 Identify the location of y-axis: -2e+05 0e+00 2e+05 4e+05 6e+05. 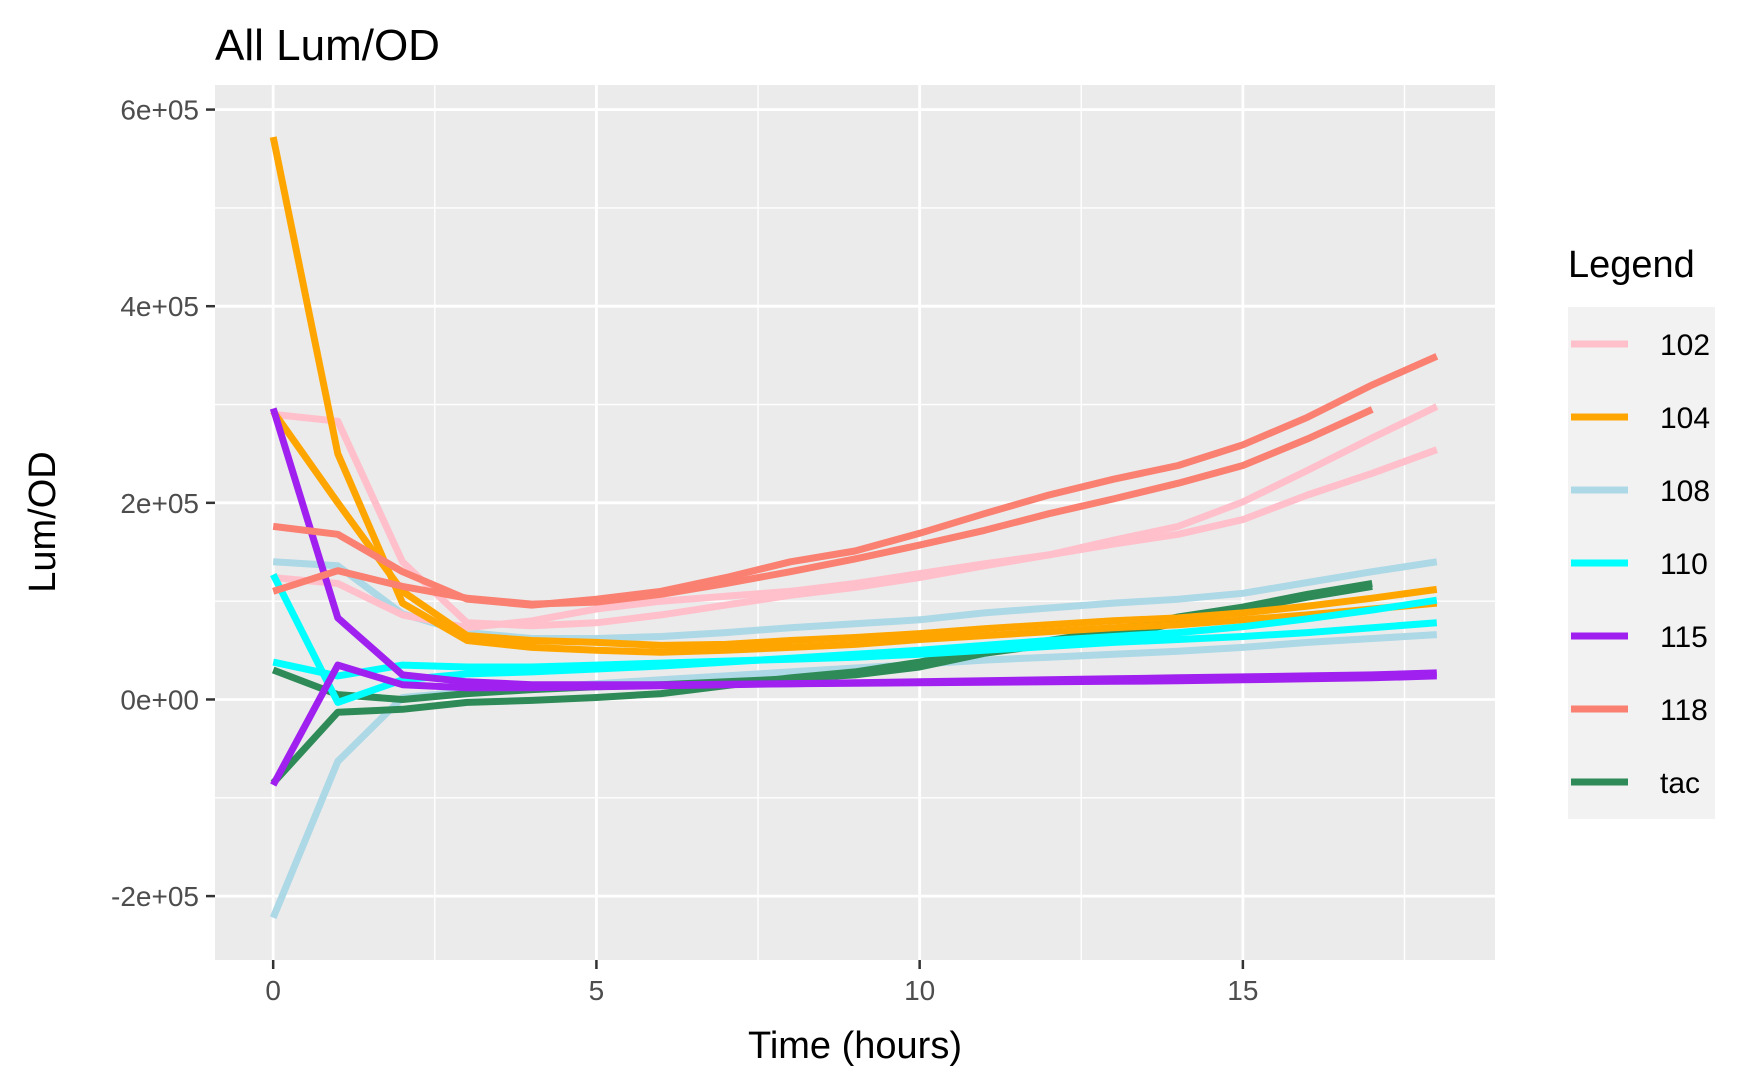
(163, 503).